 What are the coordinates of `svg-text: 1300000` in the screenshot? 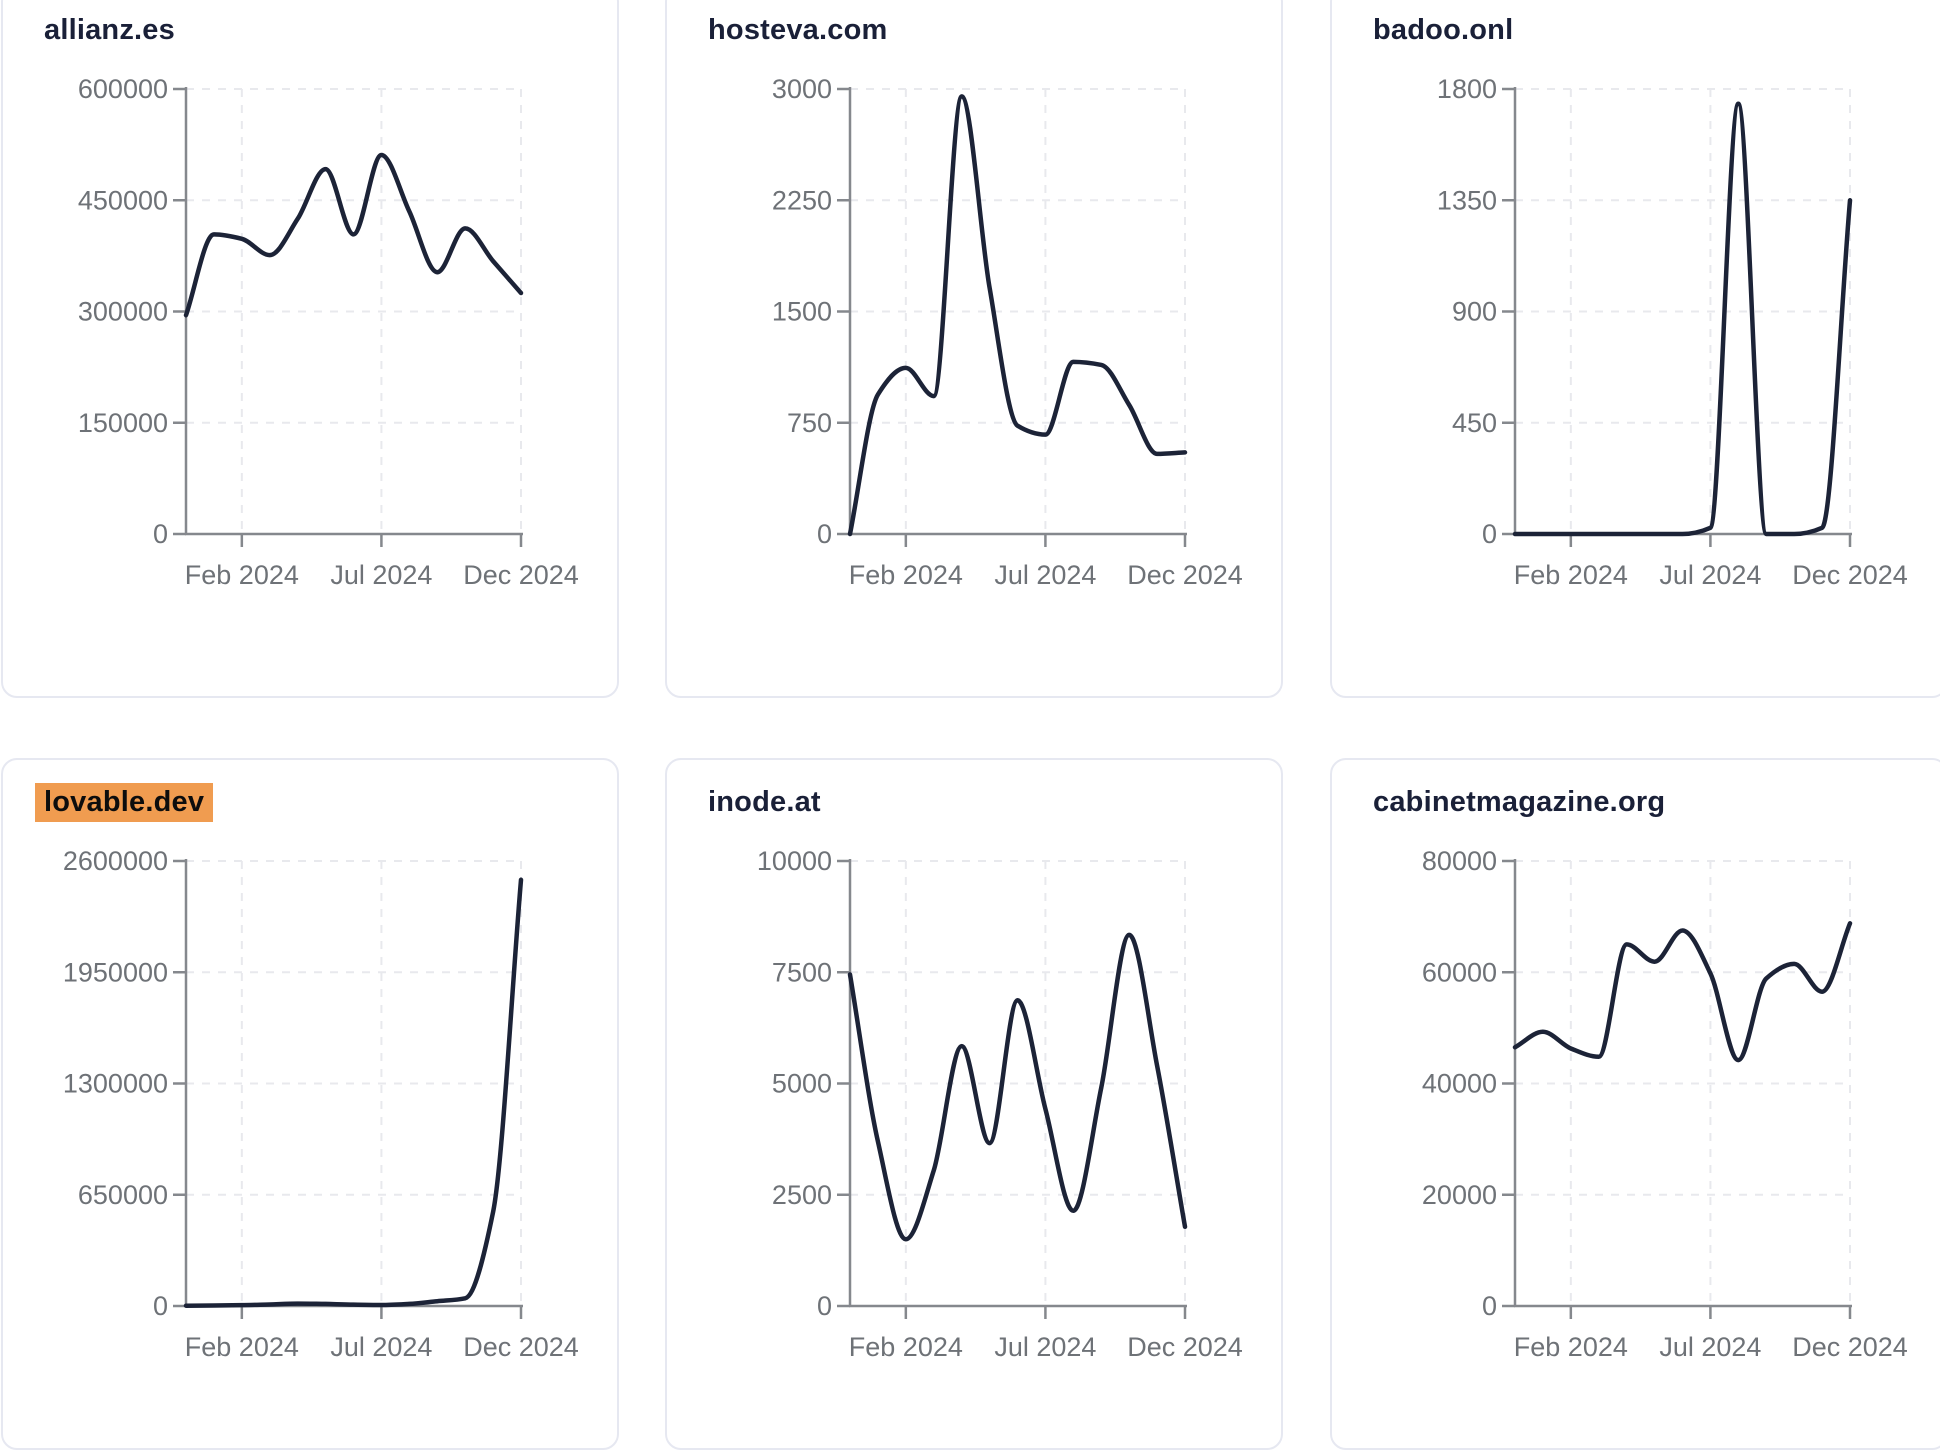 It's located at (115, 1084).